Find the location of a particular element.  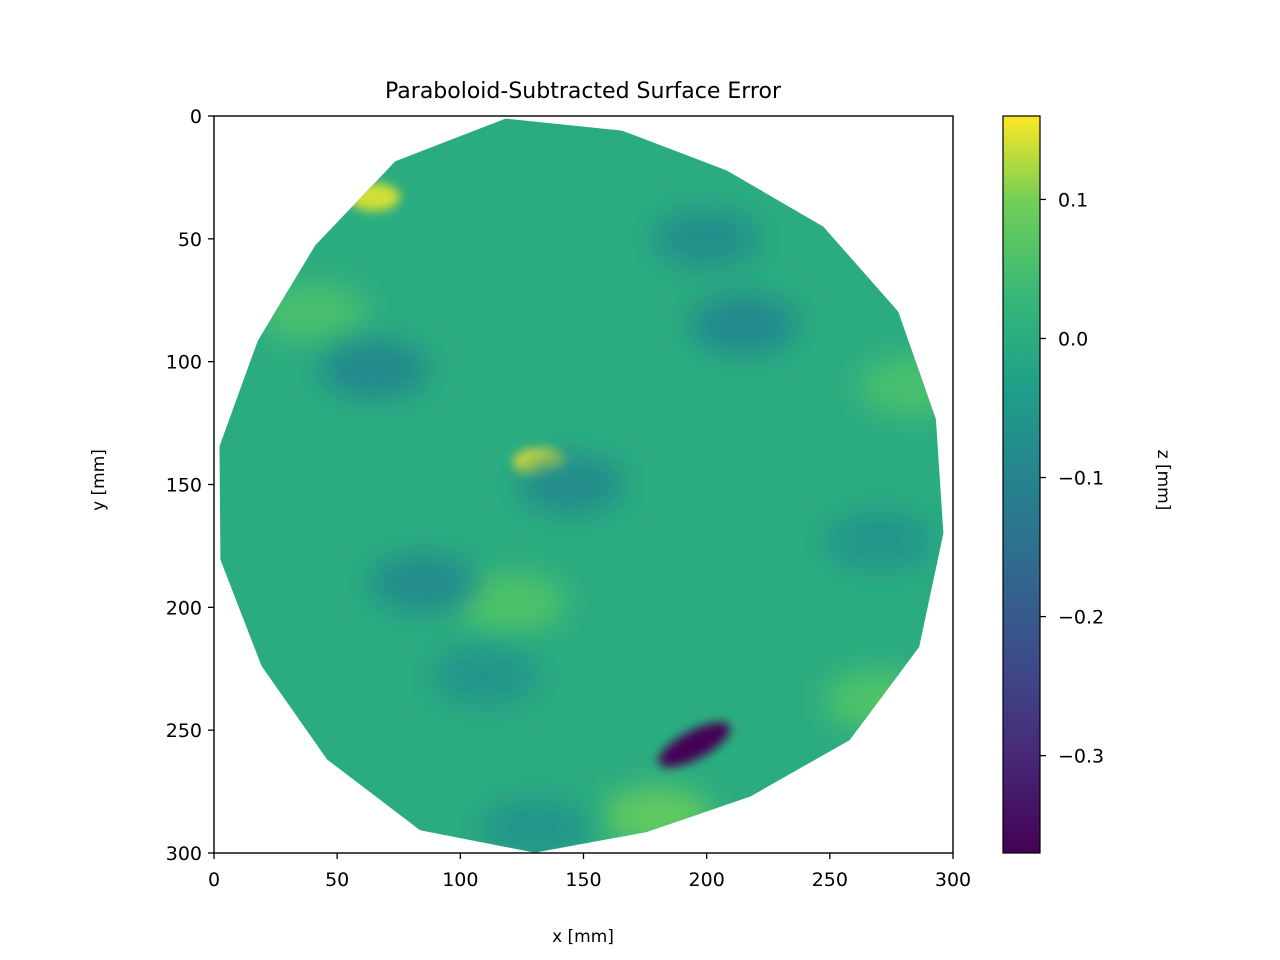

colorbar-label: z [mm] is located at coordinates (1163, 480).